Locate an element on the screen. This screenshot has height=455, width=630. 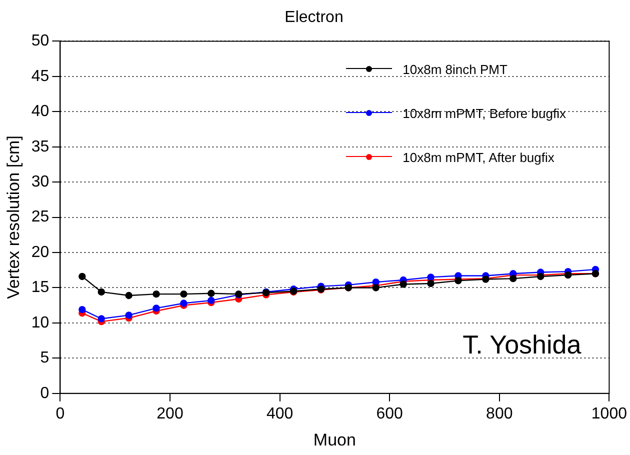
y-tick-label: 40 is located at coordinates (40, 111).